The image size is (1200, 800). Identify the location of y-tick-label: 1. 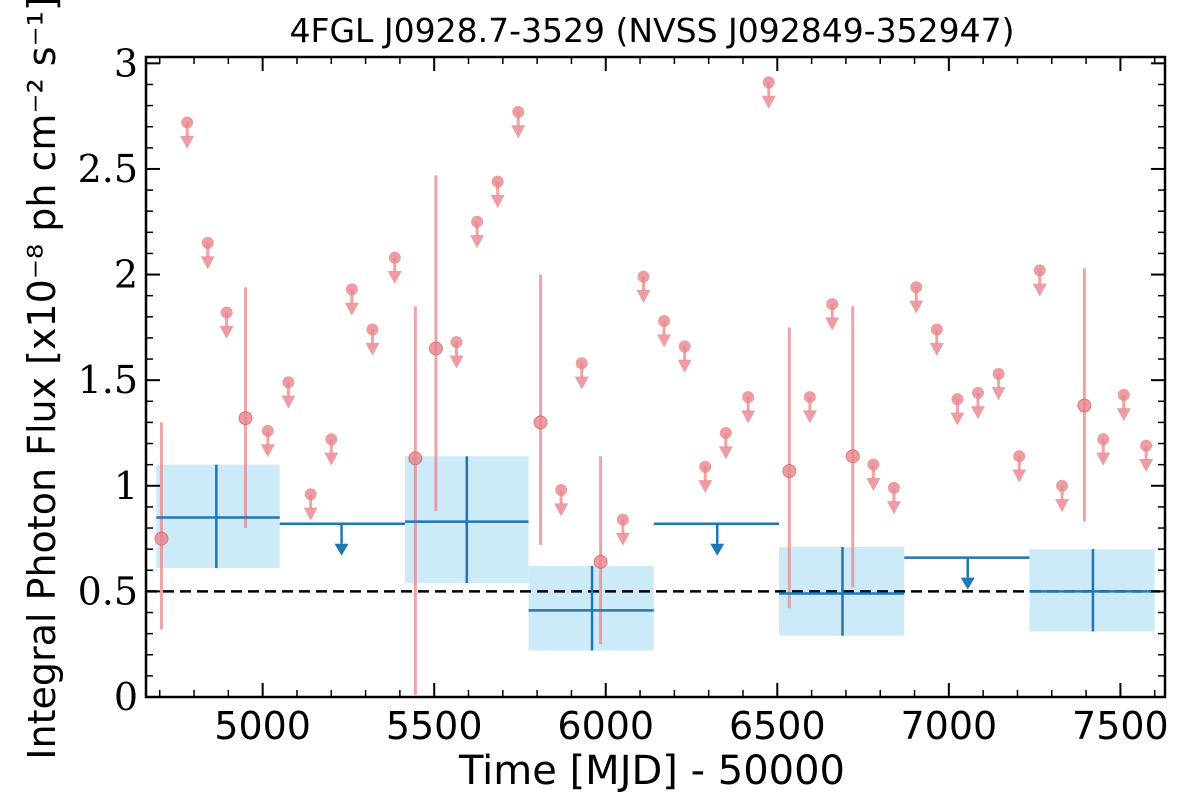
(126, 486).